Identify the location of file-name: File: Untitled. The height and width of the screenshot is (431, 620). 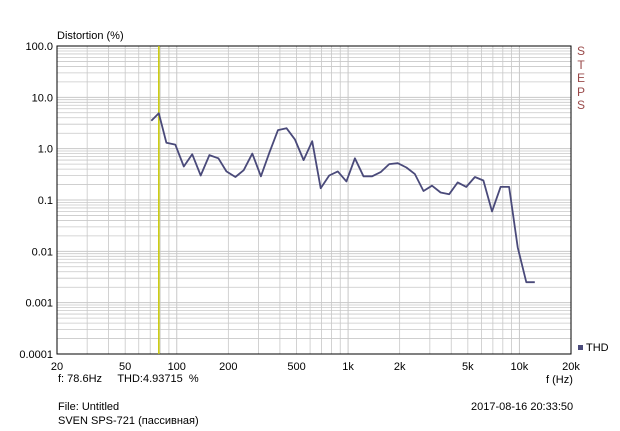
(89, 407).